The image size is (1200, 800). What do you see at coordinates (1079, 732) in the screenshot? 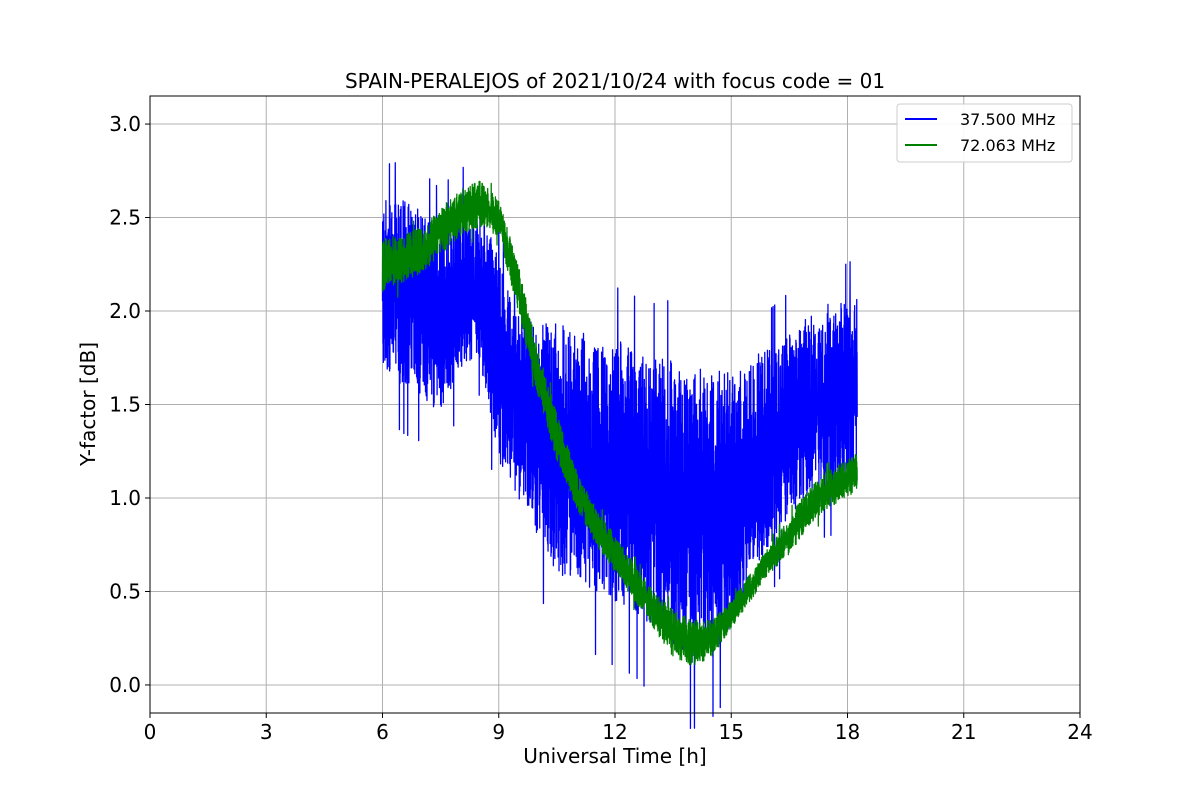
I see `x-tick-label: 24` at bounding box center [1079, 732].